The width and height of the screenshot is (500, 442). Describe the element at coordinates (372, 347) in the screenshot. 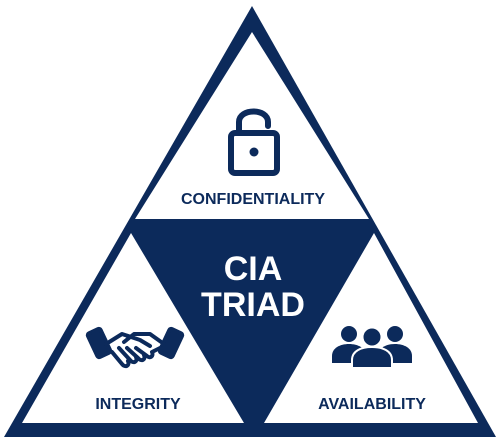

I see `people-group-icon` at that location.